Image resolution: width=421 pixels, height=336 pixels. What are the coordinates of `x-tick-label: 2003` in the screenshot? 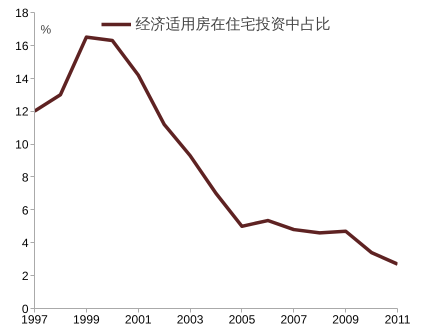 It's located at (190, 319).